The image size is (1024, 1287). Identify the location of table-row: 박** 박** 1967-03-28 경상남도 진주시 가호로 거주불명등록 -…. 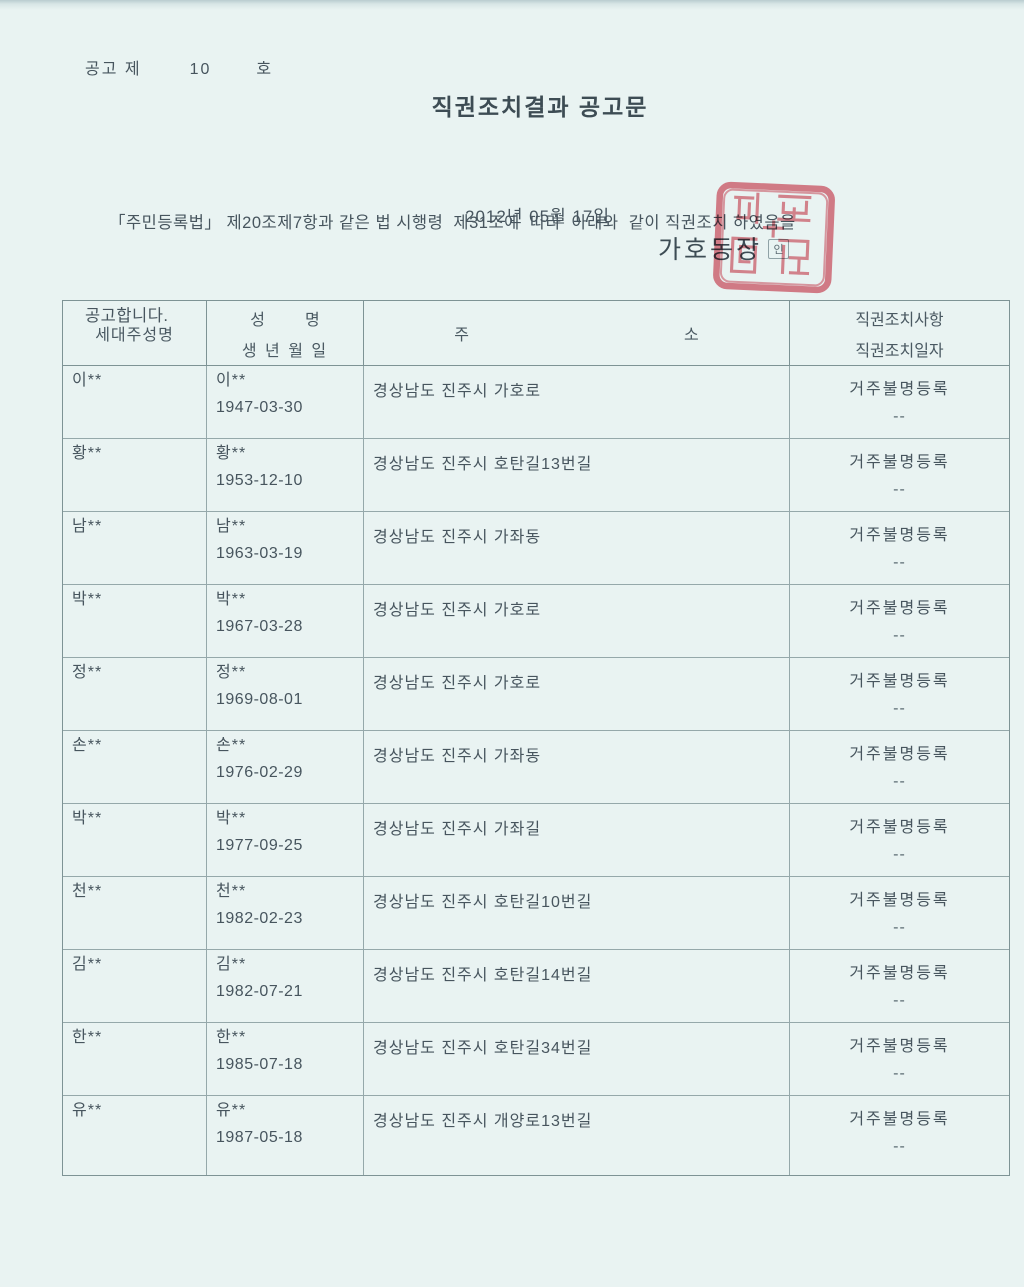
(536, 621).